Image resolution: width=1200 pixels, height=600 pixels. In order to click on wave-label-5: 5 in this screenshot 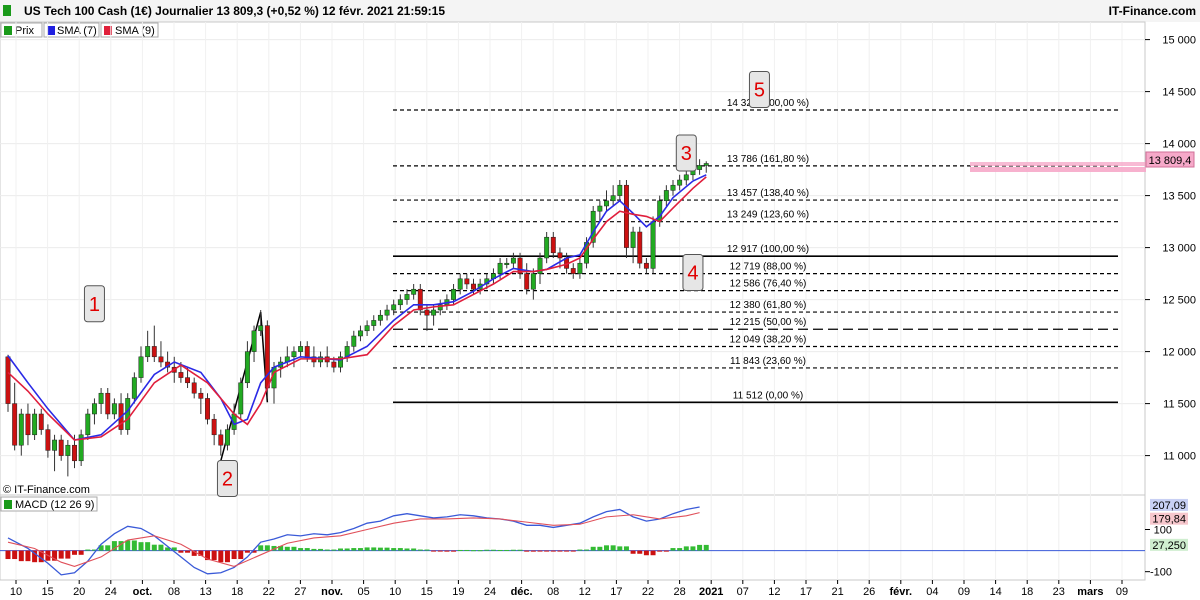, I will do `click(759, 91)`.